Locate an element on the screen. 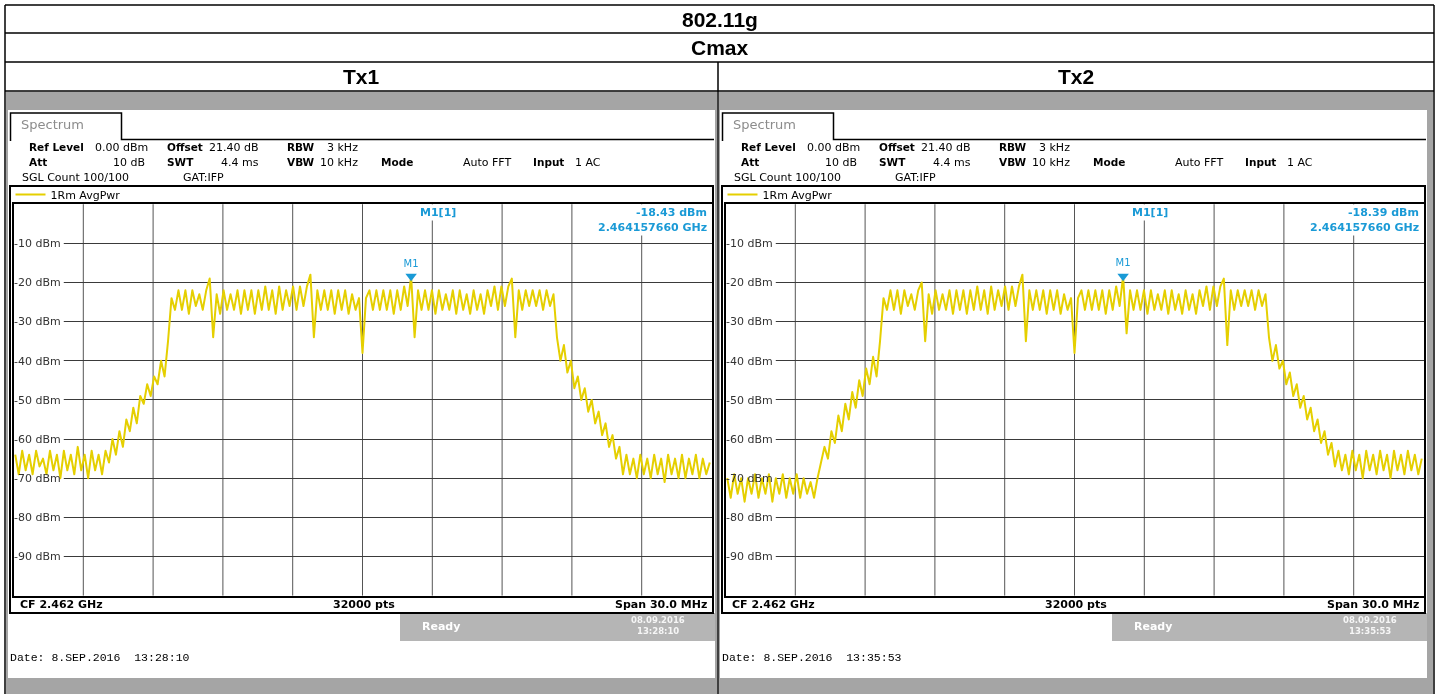  line-series is located at coordinates (362, 378).